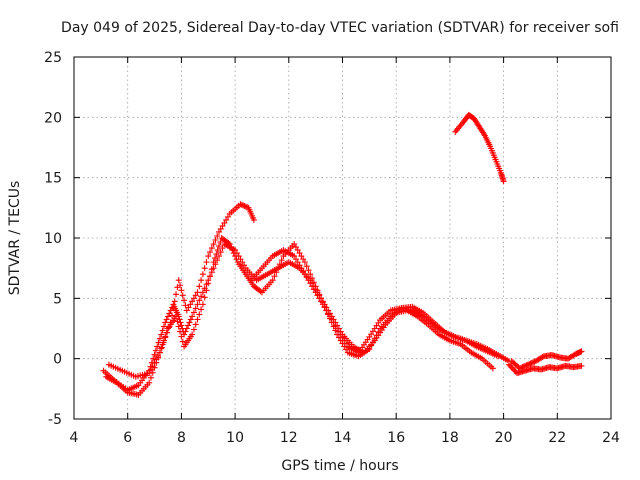 The height and width of the screenshot is (480, 640). What do you see at coordinates (504, 438) in the screenshot?
I see `x-tick-label: 20` at bounding box center [504, 438].